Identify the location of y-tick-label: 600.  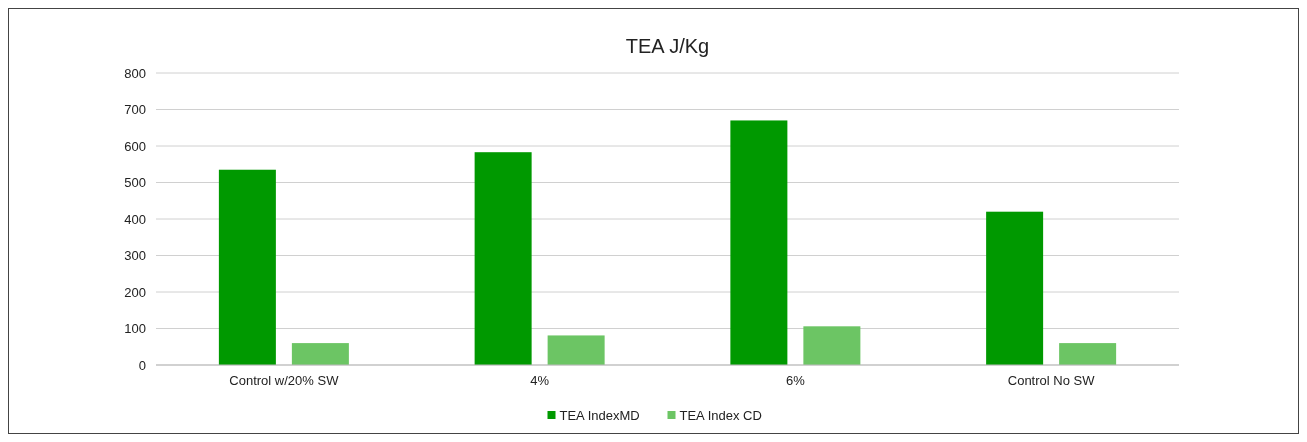
(135, 146).